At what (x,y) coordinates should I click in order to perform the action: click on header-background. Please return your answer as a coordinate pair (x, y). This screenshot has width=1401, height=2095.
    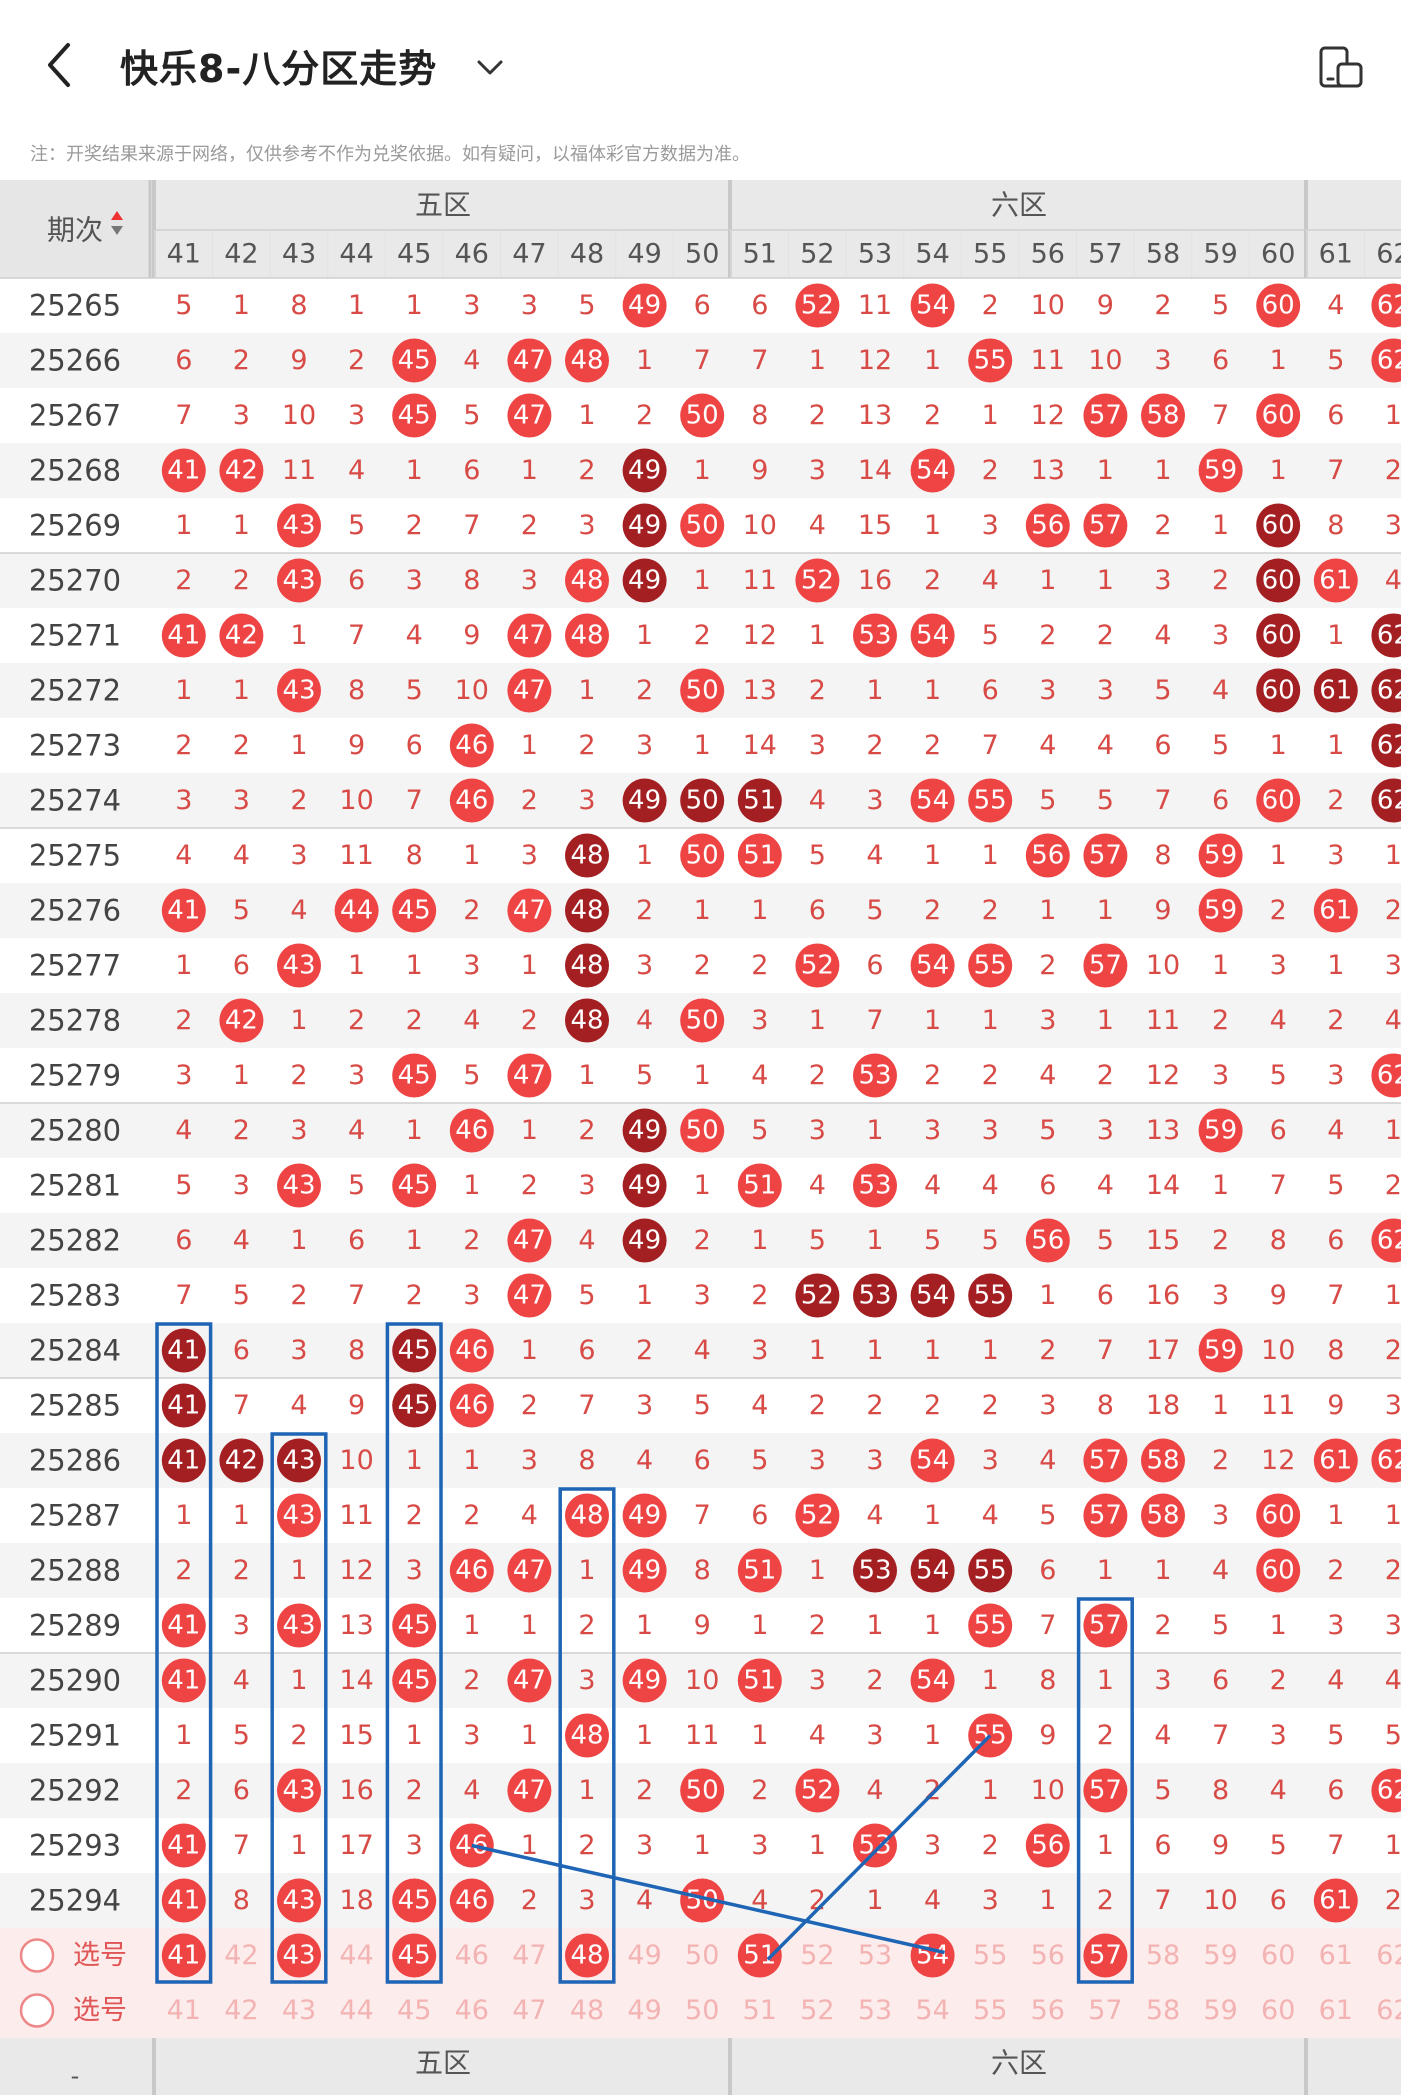
    Looking at the image, I should click on (700, 229).